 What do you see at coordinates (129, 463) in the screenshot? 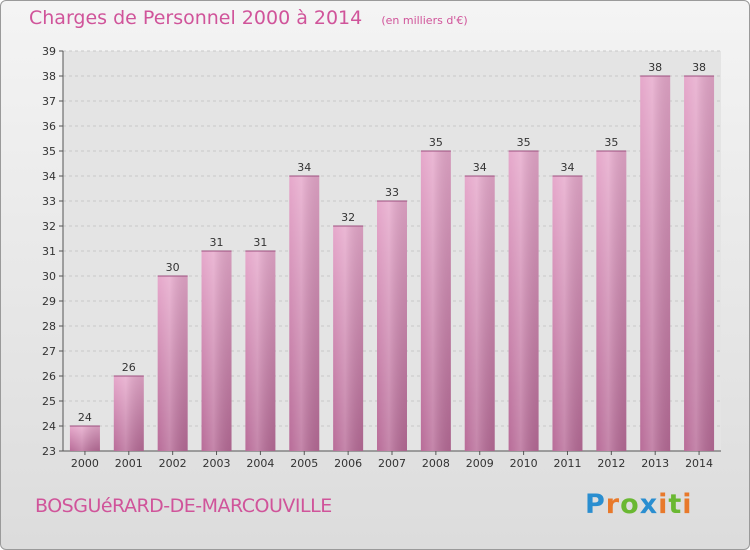
I see `x-tick-label: 2001` at bounding box center [129, 463].